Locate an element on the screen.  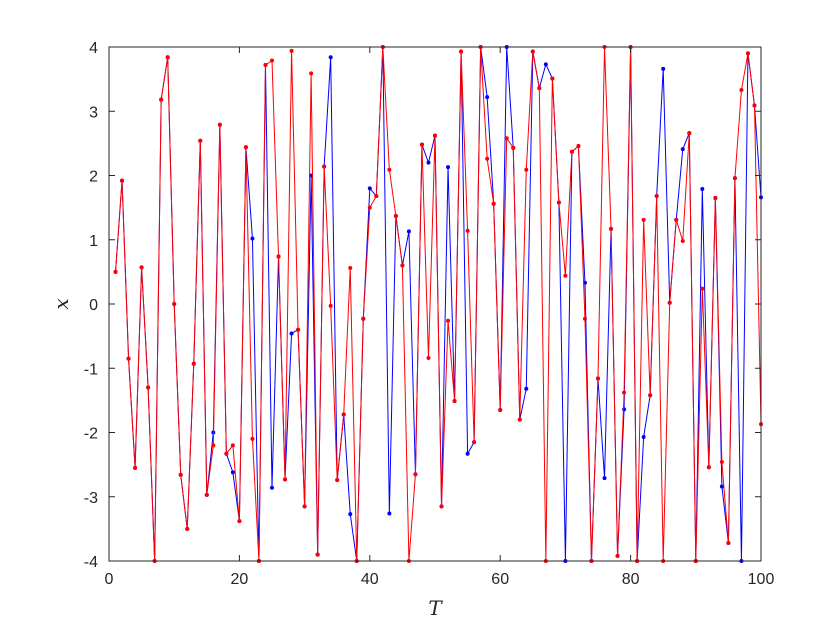
y-tick-label: 4 is located at coordinates (93, 48).